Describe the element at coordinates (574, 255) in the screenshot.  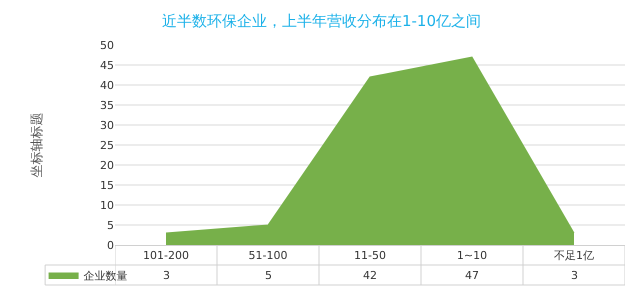
I see `x-tick-label: 不足1亿` at that location.